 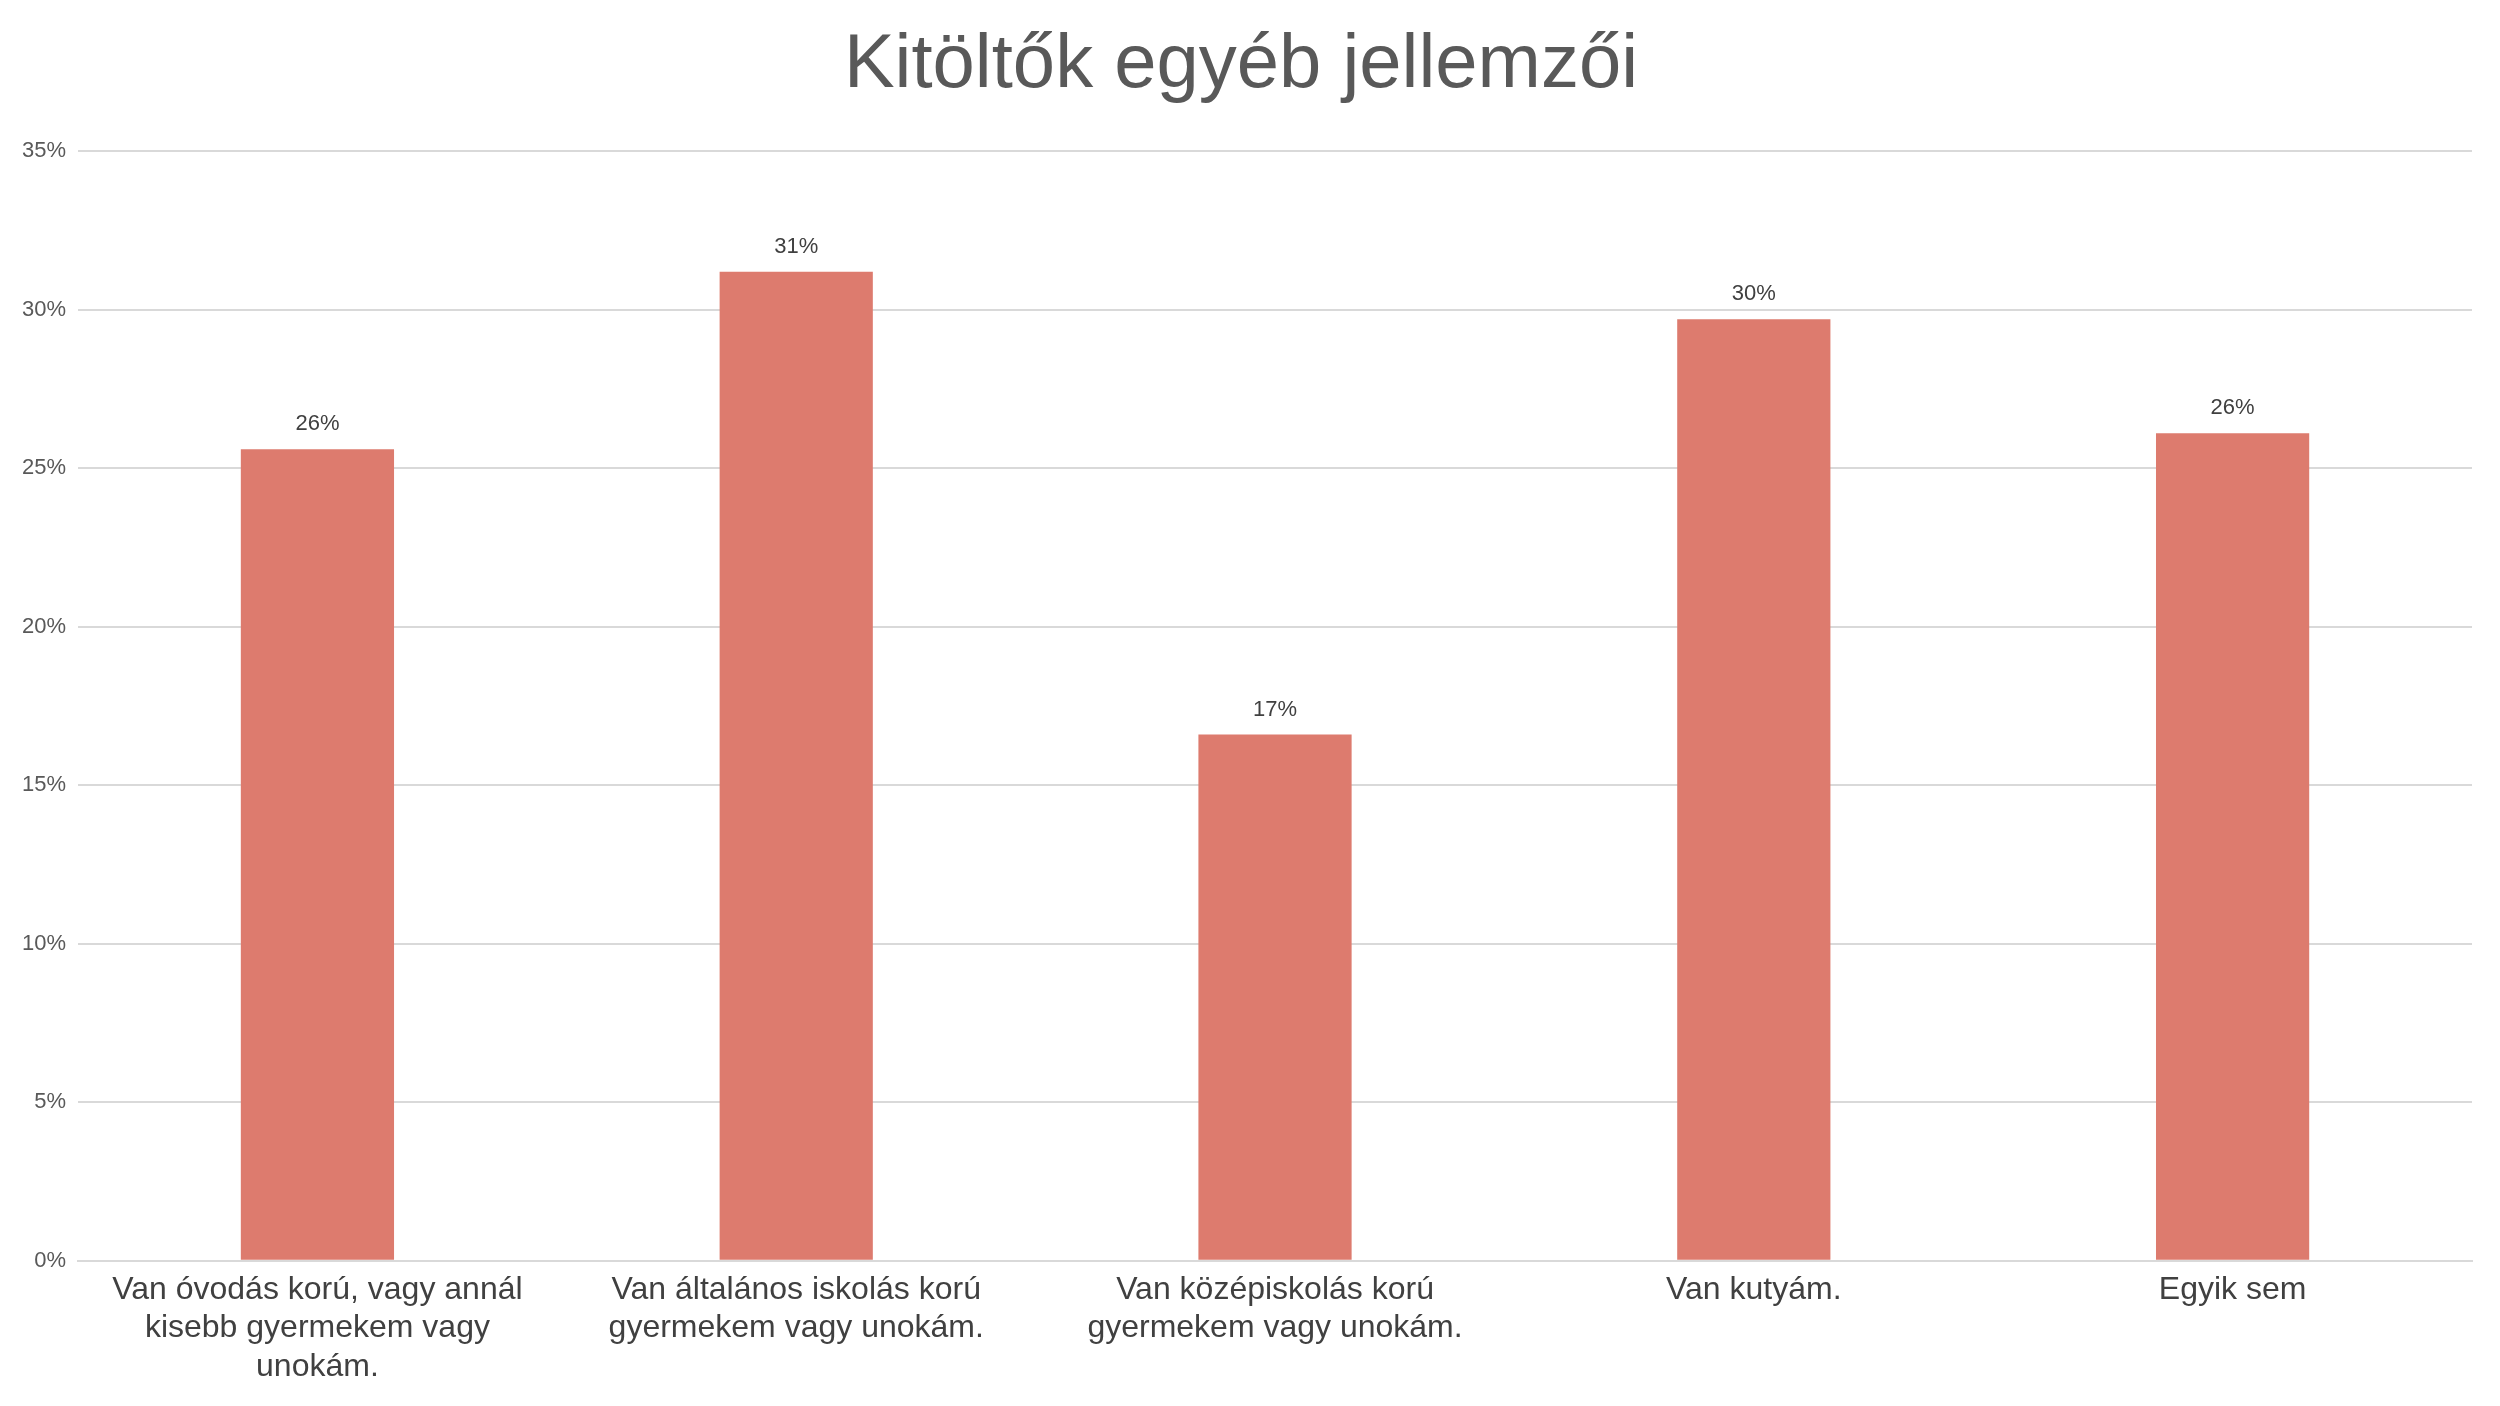 I want to click on y-tick-label: 30%, so click(x=44, y=308).